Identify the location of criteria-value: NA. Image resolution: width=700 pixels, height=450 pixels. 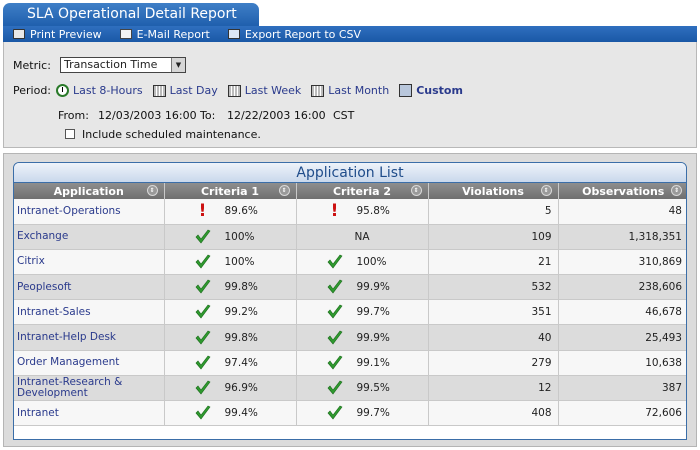
(362, 236).